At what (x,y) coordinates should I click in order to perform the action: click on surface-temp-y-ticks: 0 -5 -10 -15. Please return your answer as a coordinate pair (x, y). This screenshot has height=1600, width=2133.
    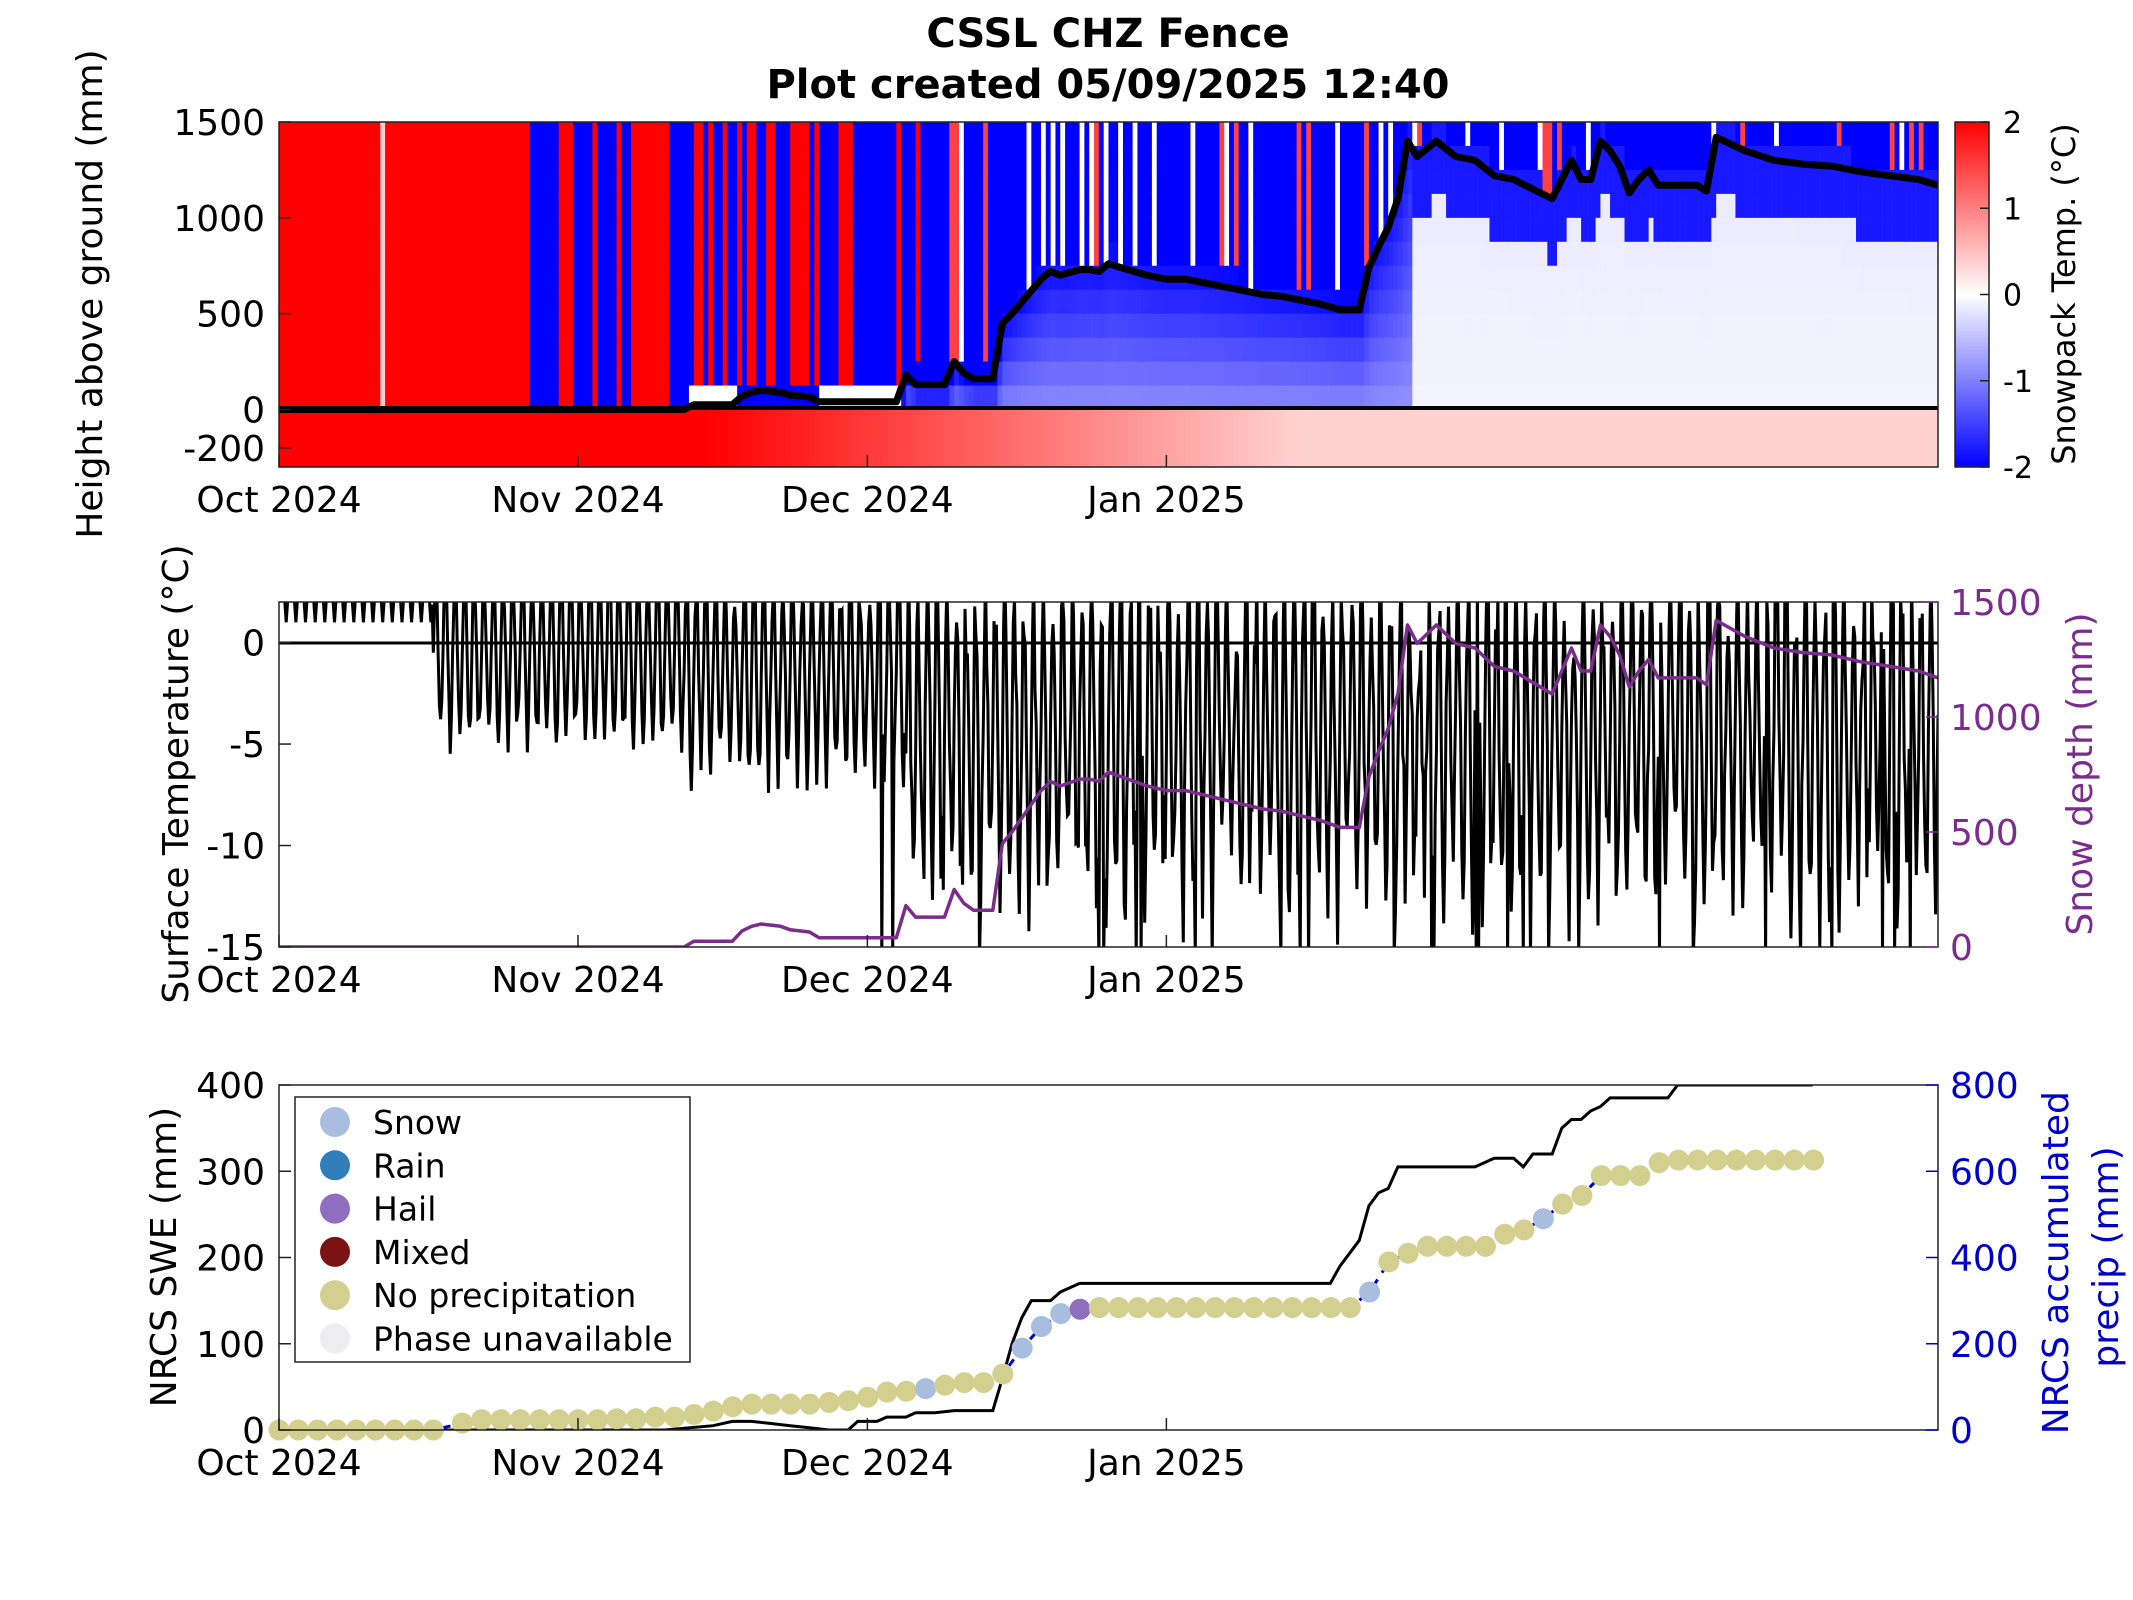
    Looking at the image, I should click on (248, 796).